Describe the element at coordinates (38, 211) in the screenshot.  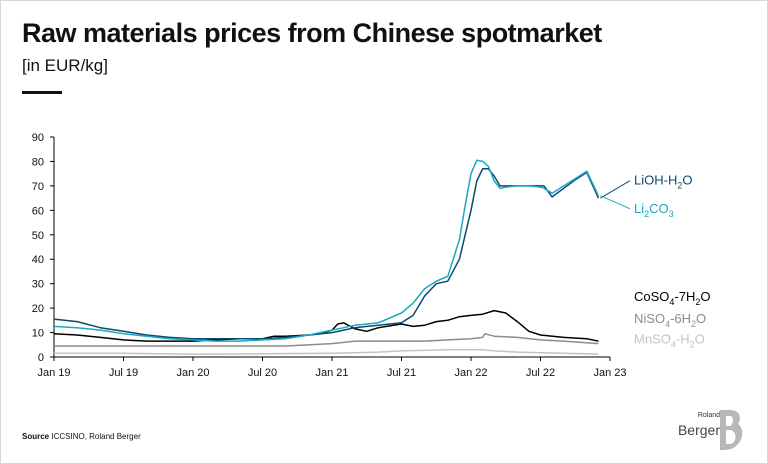
I see `y-tick-label: 60` at that location.